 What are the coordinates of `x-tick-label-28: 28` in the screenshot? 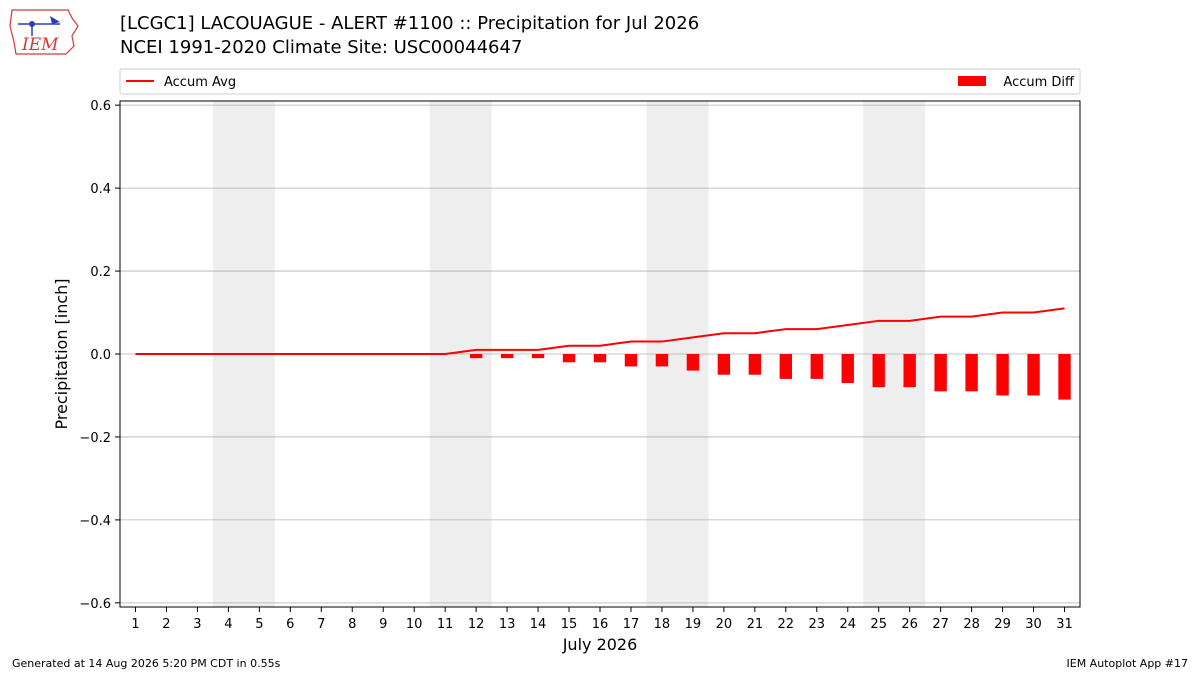 It's located at (971, 624).